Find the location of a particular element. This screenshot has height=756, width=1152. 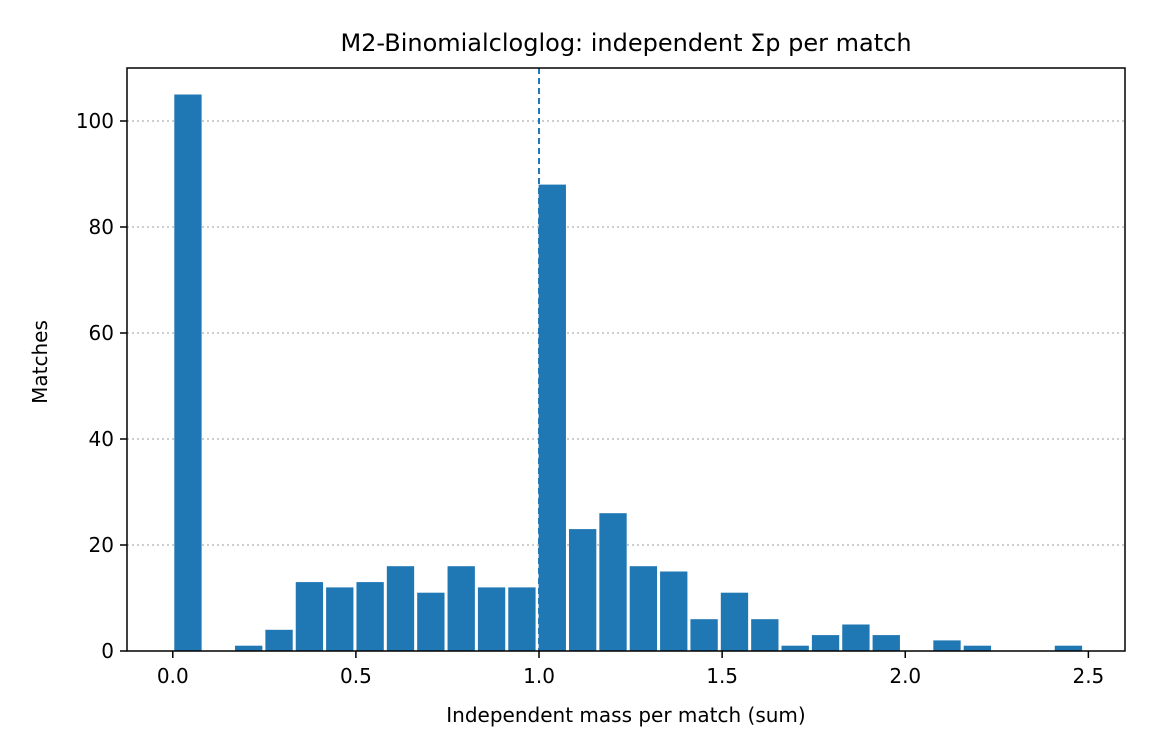

x-axis-label: Independent mass per match (sum) is located at coordinates (625, 715).